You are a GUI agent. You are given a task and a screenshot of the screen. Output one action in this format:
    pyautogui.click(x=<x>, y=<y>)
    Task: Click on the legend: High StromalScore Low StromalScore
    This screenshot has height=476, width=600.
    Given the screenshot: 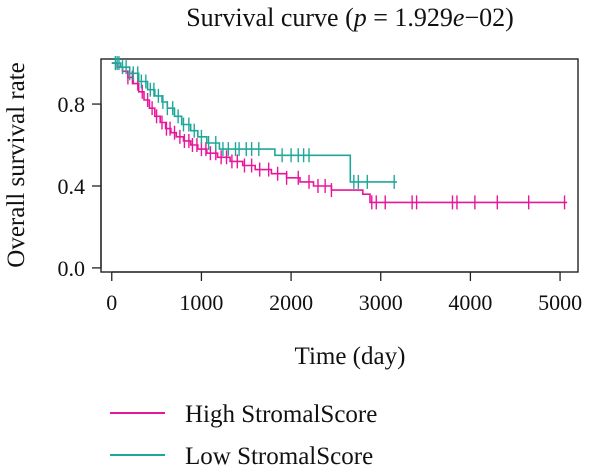 What is the action you would take?
    pyautogui.click(x=243, y=435)
    